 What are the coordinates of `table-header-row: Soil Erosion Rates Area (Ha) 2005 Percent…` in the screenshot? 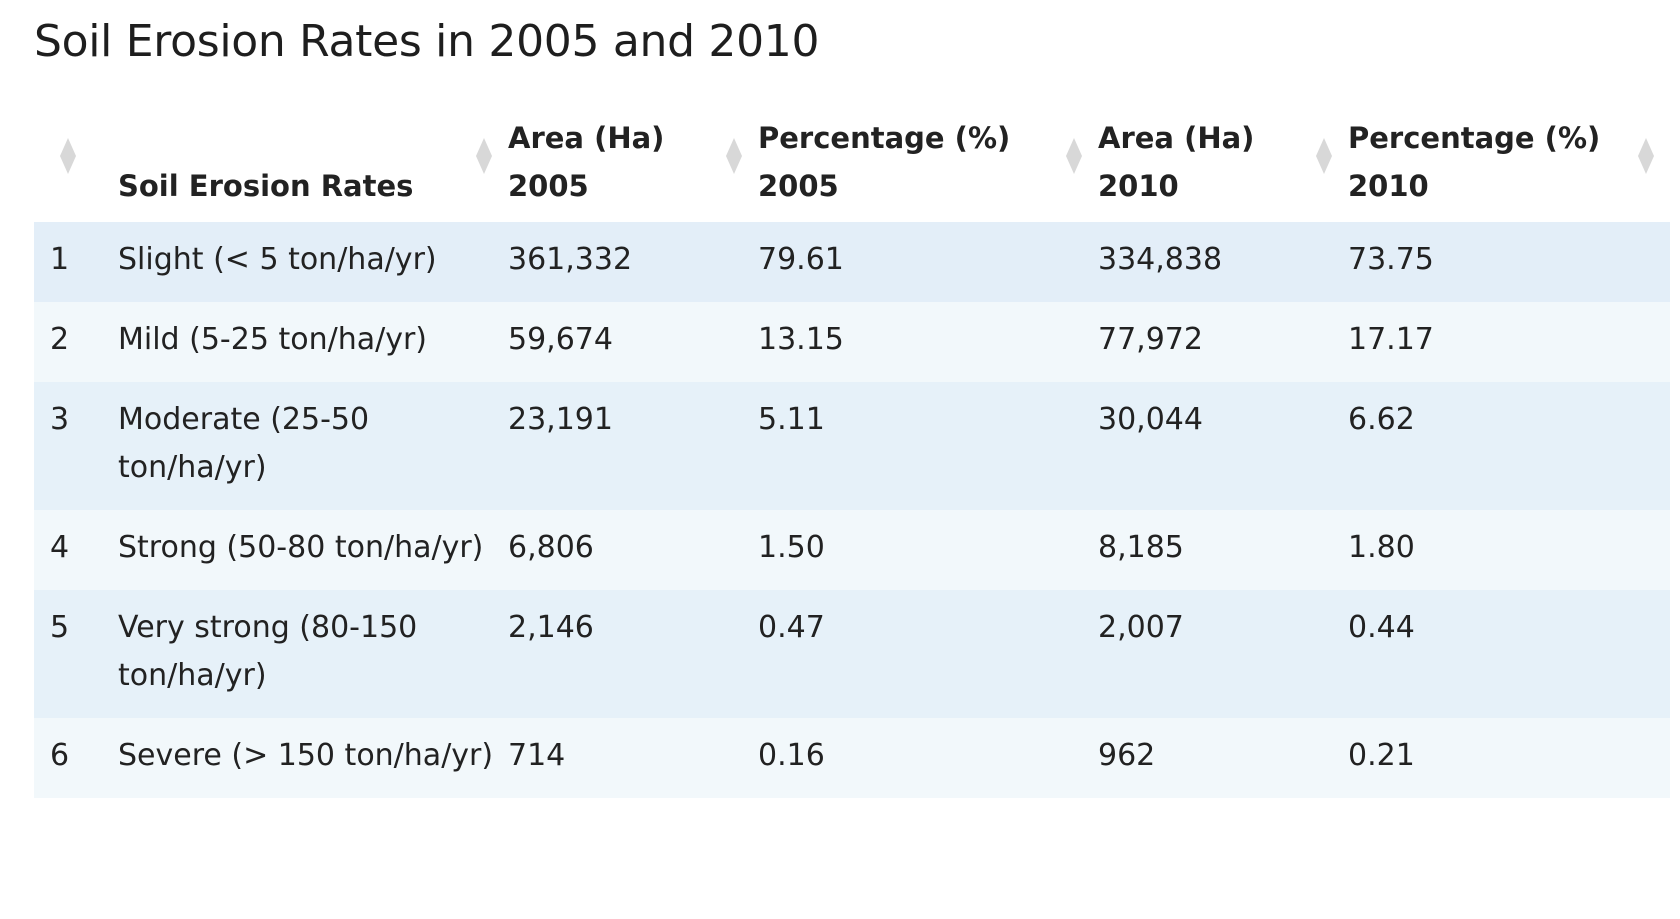 It's located at (852, 161).